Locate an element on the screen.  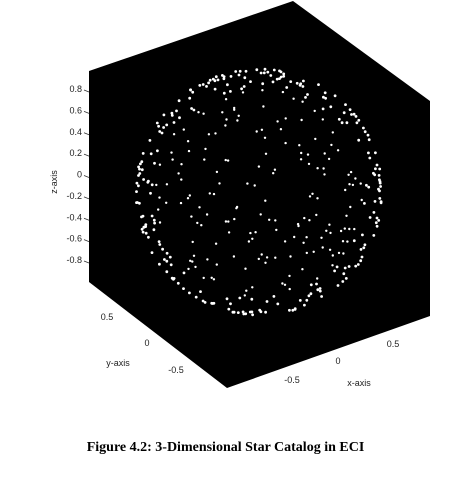
z-tick-label: -0.4 is located at coordinates (74, 217).